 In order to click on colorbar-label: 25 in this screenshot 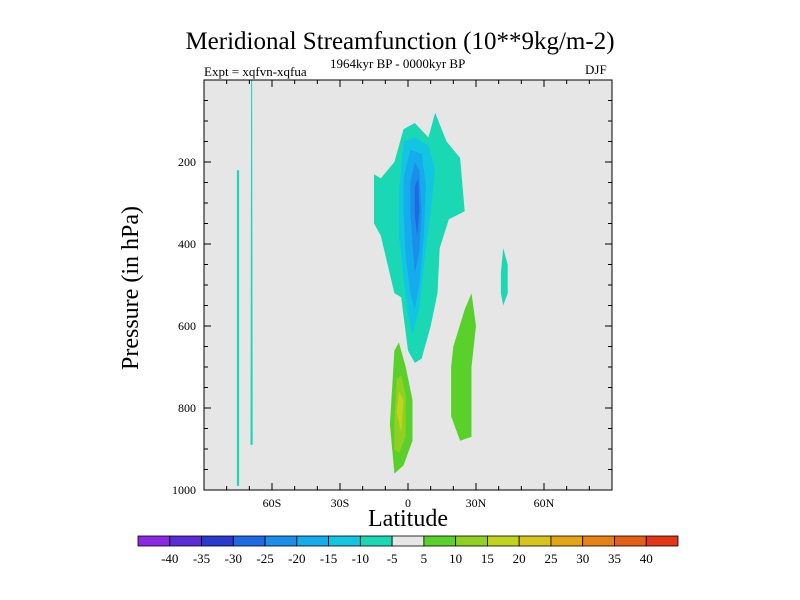, I will do `click(550, 558)`.